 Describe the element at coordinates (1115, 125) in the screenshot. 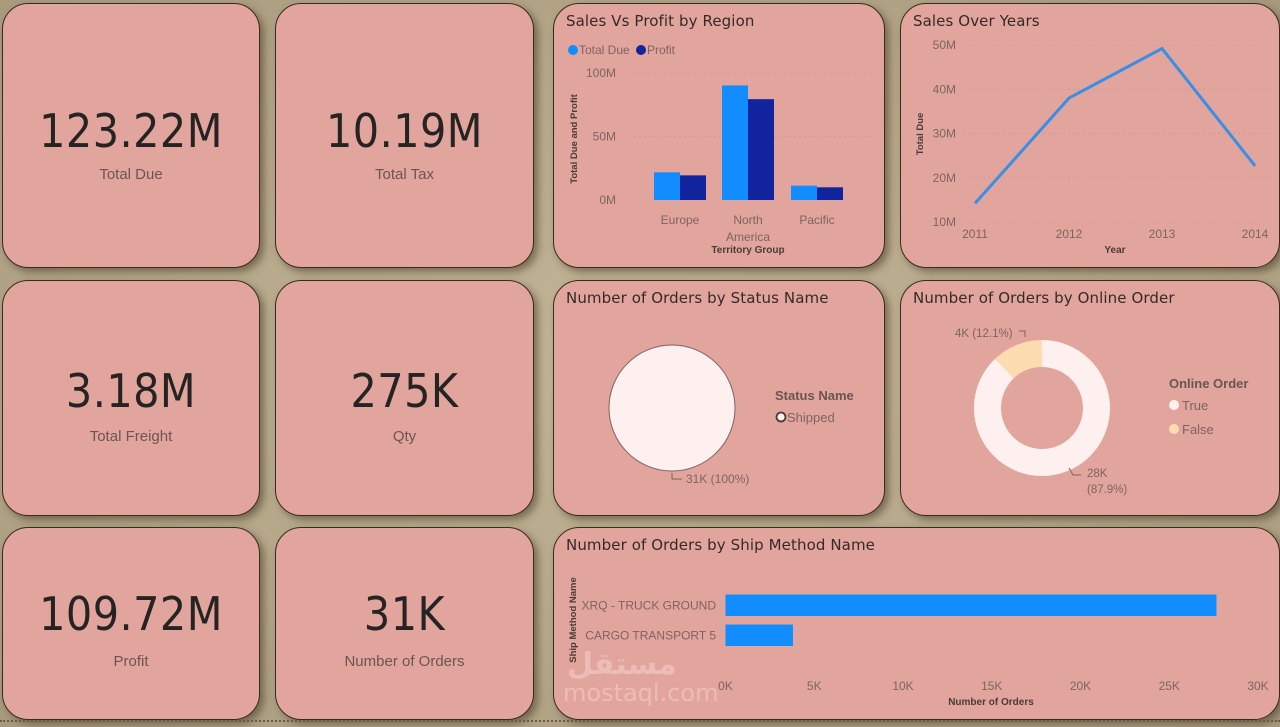

I see `series-line-total-due` at that location.